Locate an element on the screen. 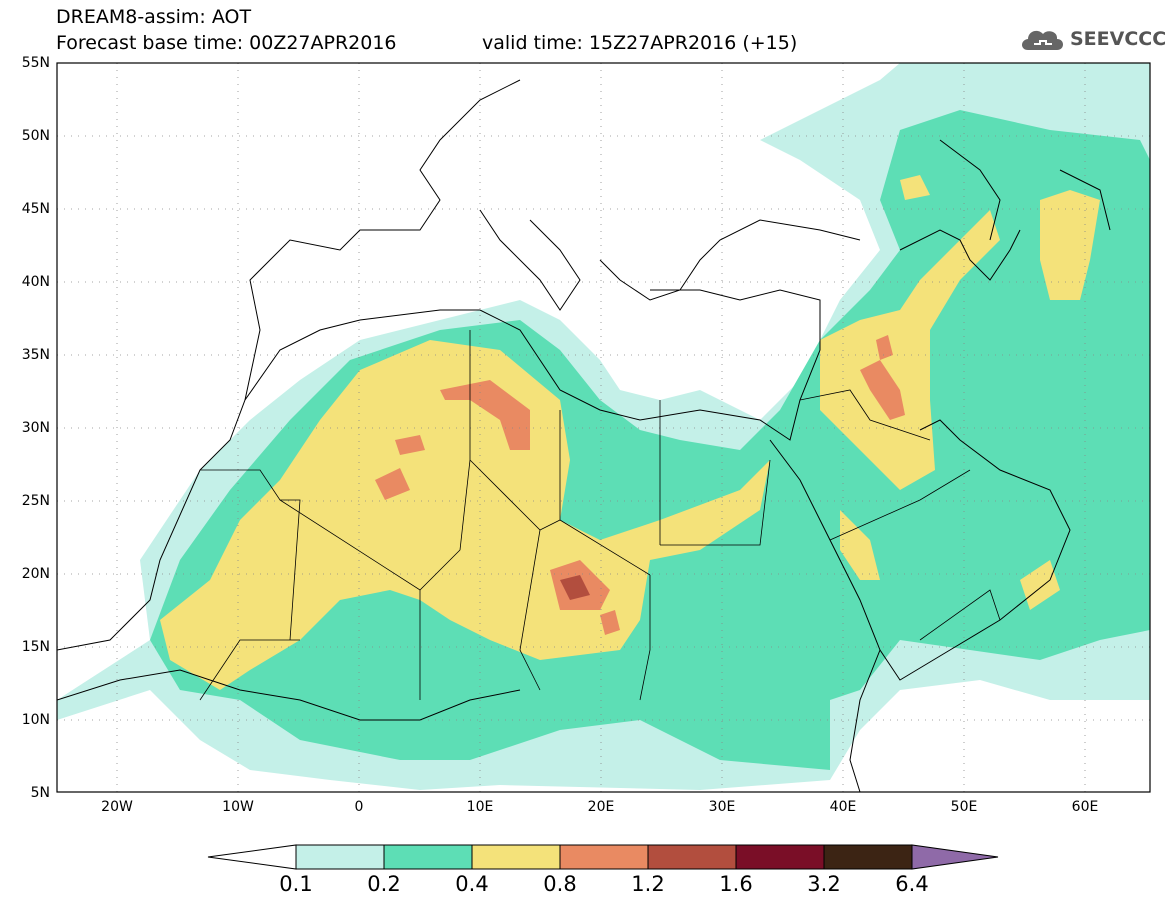  colorbar-label-1.6: 1.6 is located at coordinates (736, 884).